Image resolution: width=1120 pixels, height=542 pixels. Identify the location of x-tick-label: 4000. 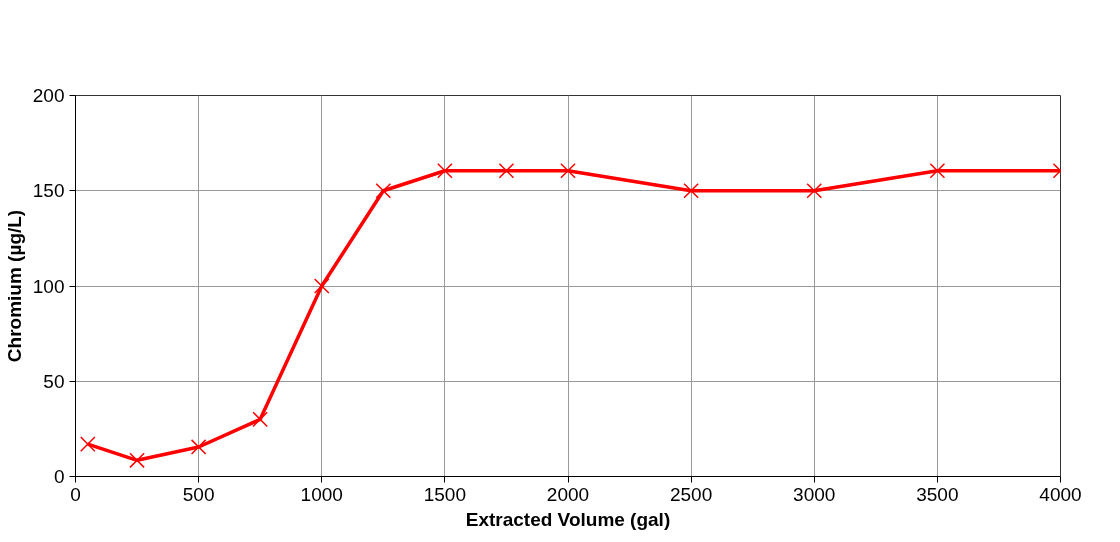
(1060, 494).